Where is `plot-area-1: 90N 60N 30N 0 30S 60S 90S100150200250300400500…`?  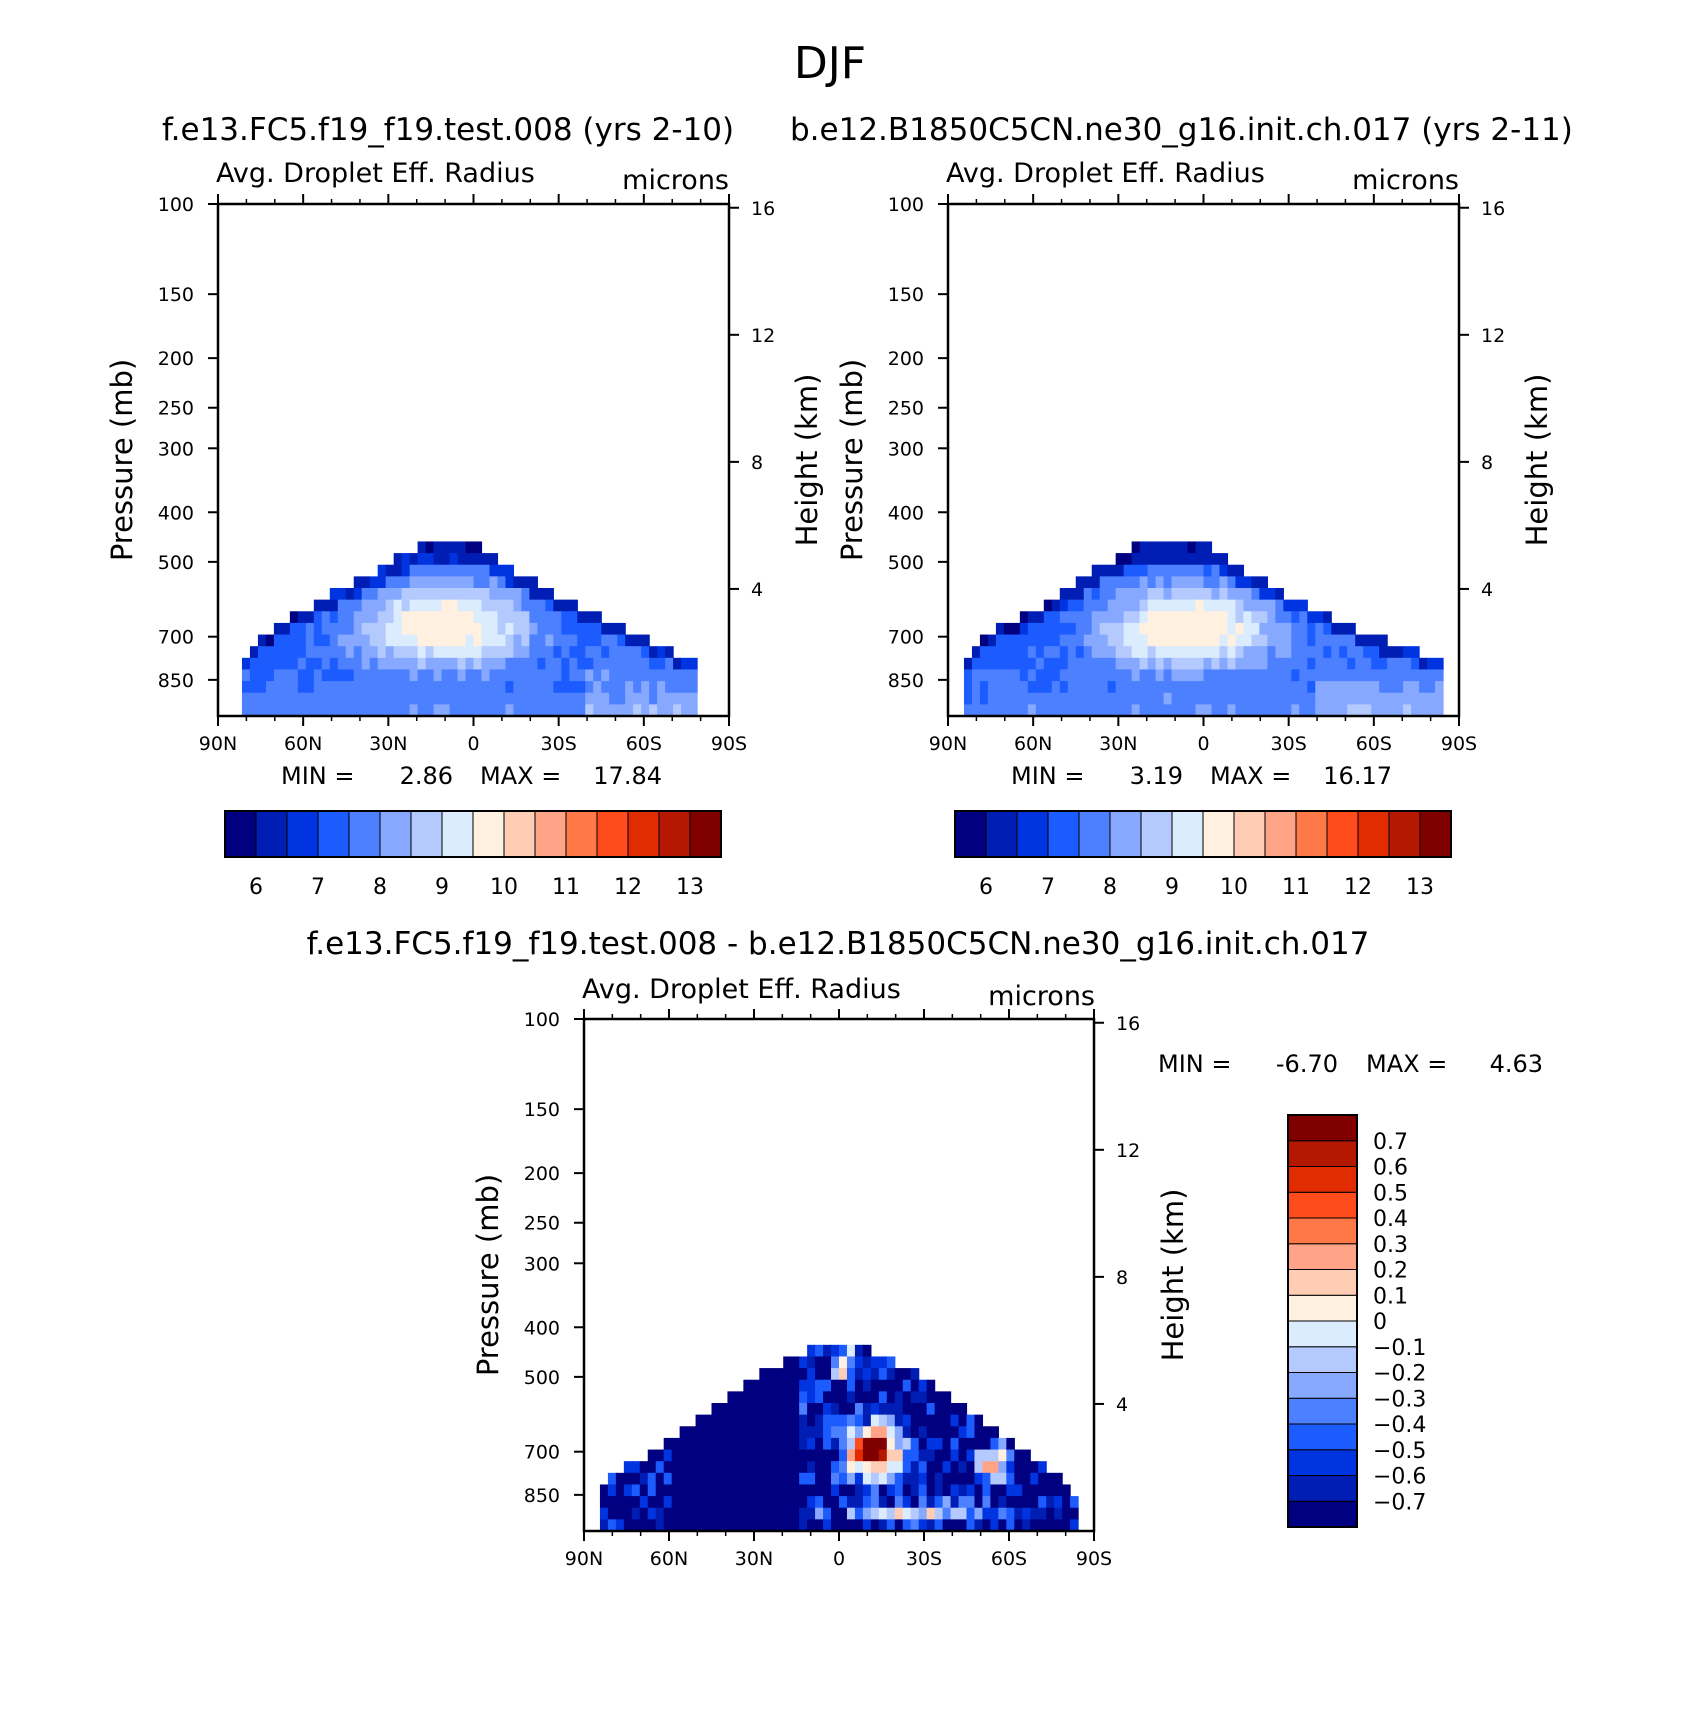 plot-area-1: 90N 60N 30N 0 30S 60S 90S100150200250300400500… is located at coordinates (466, 474).